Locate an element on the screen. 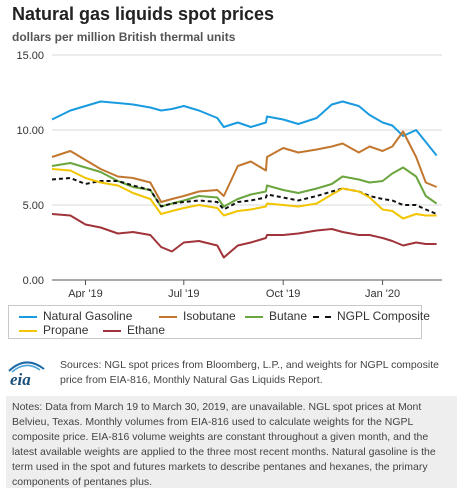 Image resolution: width=469 pixels, height=494 pixels. legend-label-ethane: Ethane is located at coordinates (146, 330).